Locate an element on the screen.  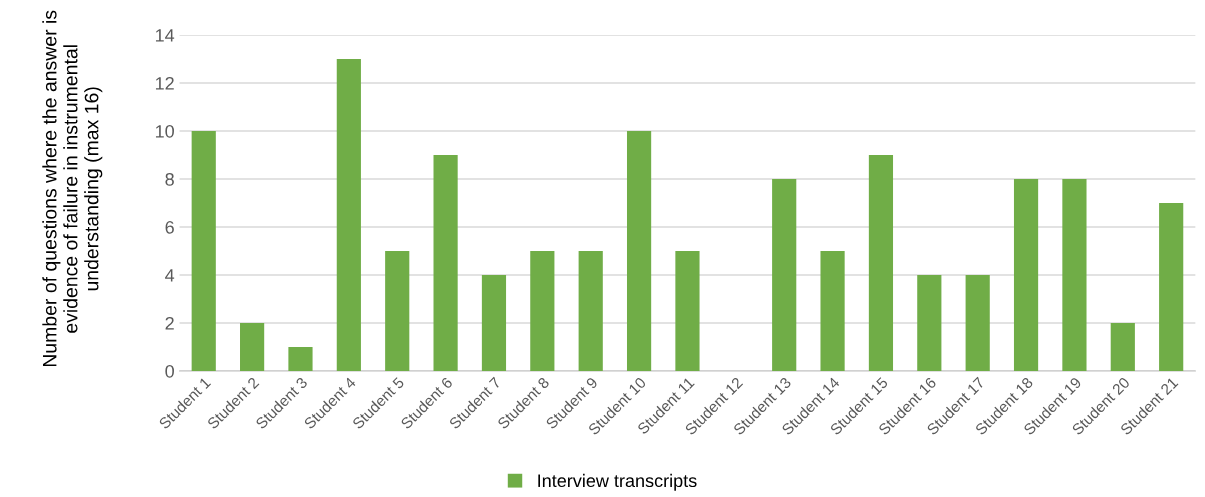
y-tick-label: 14 is located at coordinates (165, 35).